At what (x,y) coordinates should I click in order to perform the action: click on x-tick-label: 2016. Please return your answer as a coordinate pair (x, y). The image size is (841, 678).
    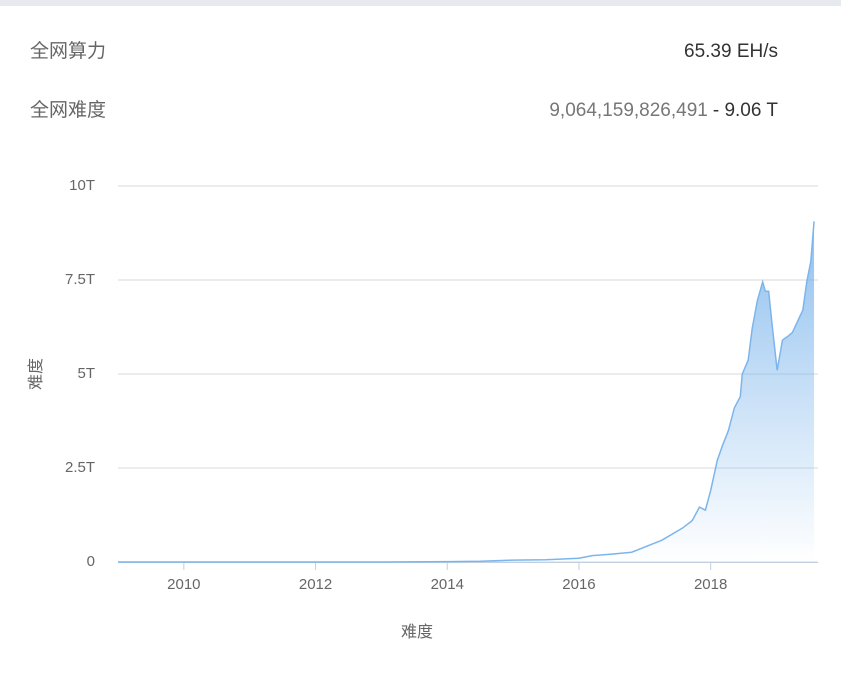
    Looking at the image, I should click on (578, 584).